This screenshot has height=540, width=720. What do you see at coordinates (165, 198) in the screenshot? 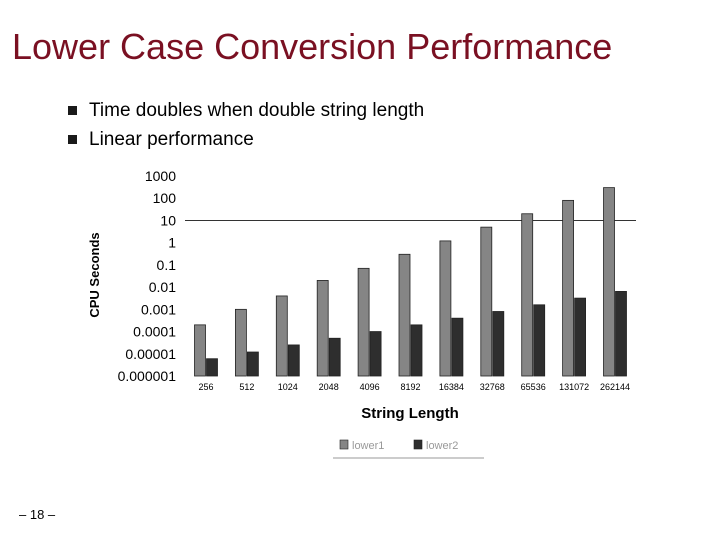
I see `y-tick-label: 100` at bounding box center [165, 198].